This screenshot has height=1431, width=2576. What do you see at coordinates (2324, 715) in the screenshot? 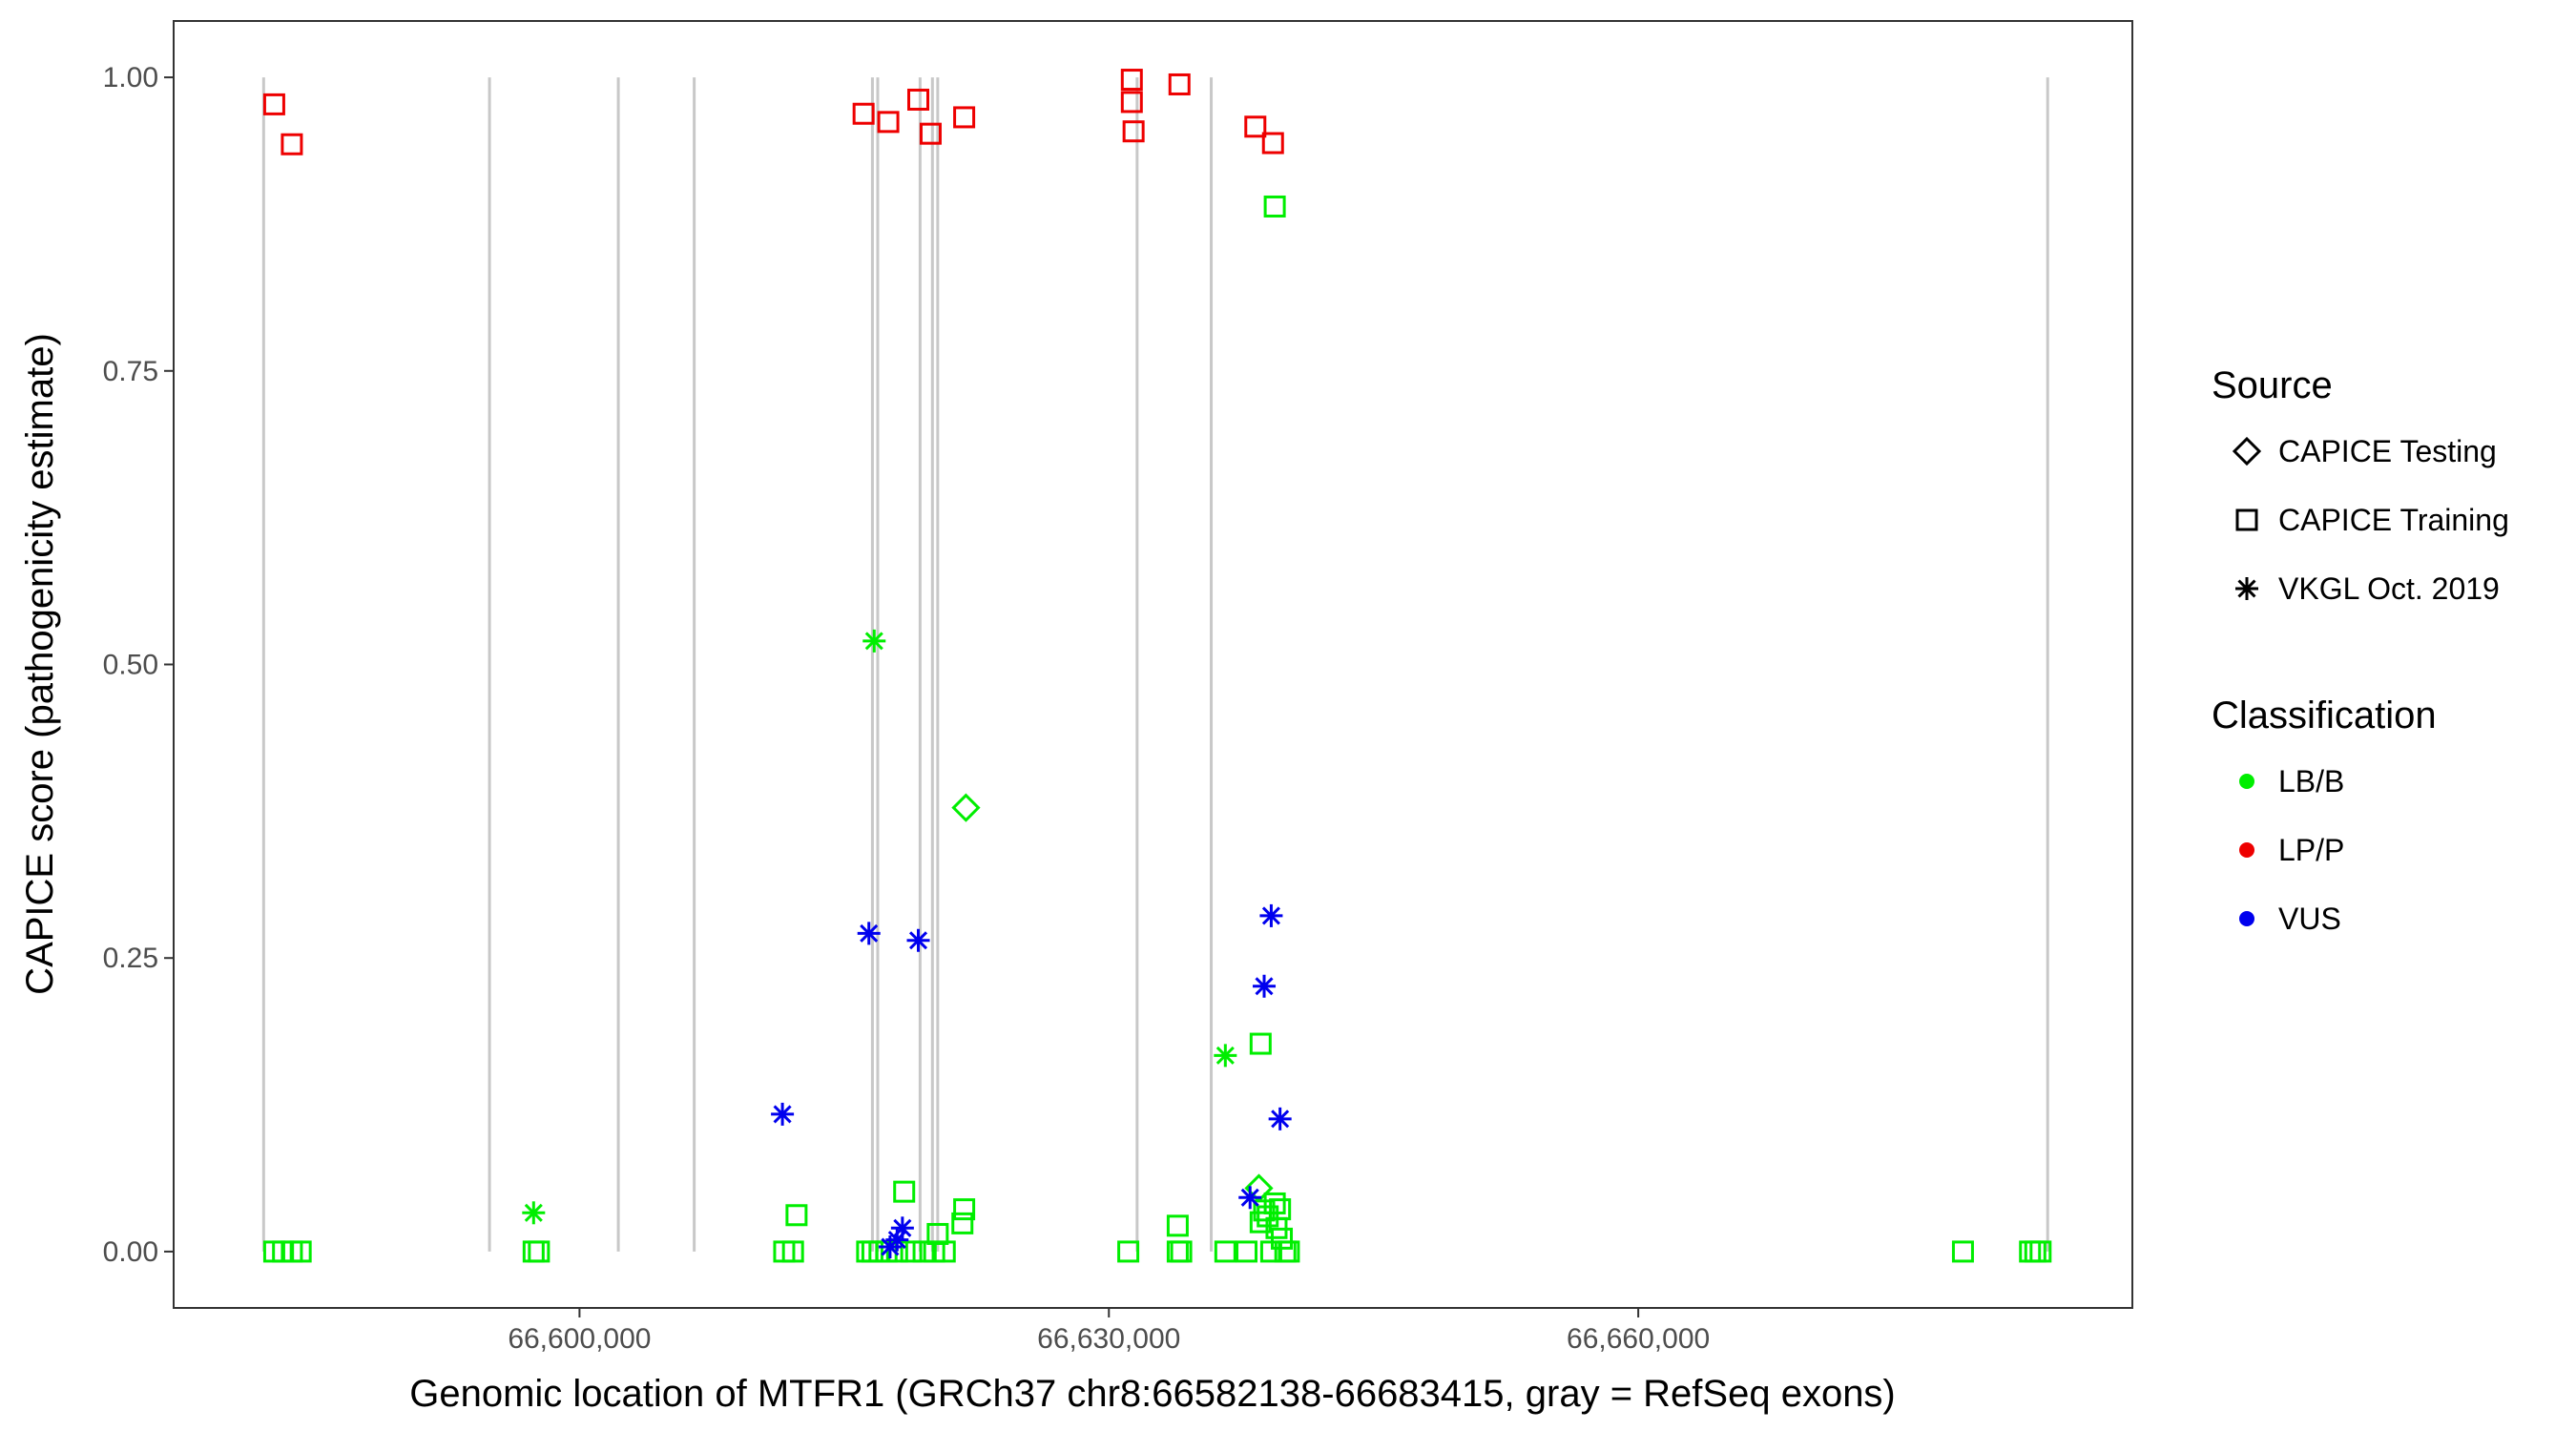
I see `legend-title: Classification` at bounding box center [2324, 715].